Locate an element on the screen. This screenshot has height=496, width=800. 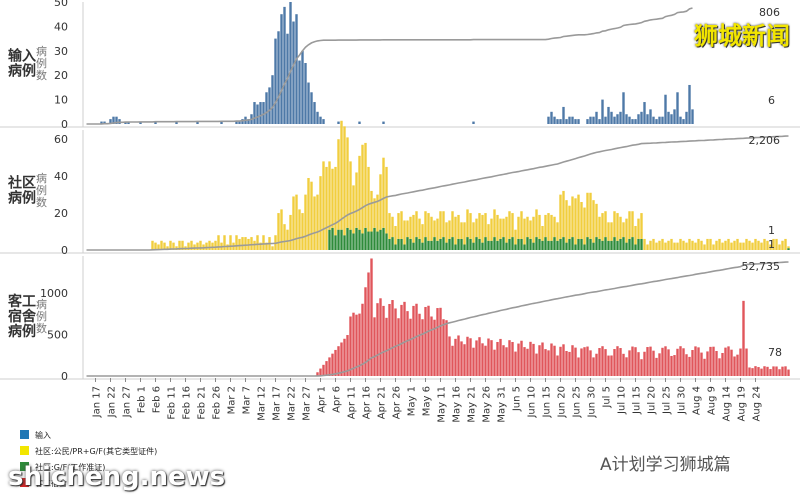
y-tick-label: 10 is located at coordinates (61, 100).